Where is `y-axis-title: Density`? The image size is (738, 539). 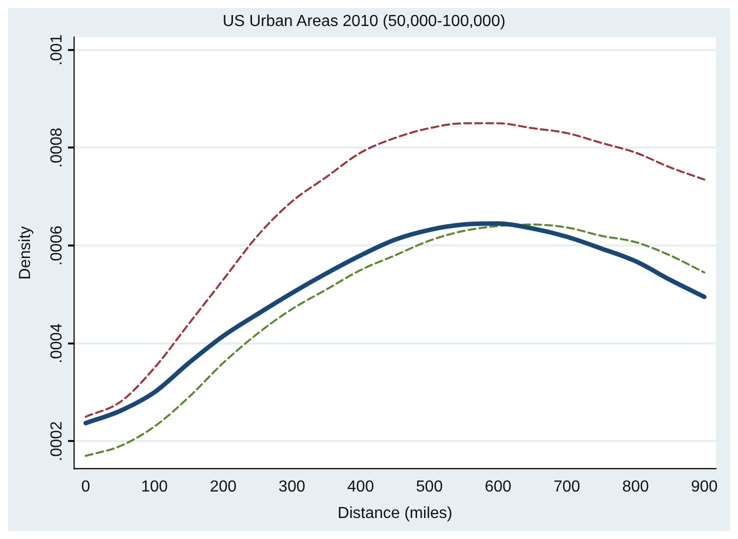
y-axis-title: Density is located at coordinates (25, 253).